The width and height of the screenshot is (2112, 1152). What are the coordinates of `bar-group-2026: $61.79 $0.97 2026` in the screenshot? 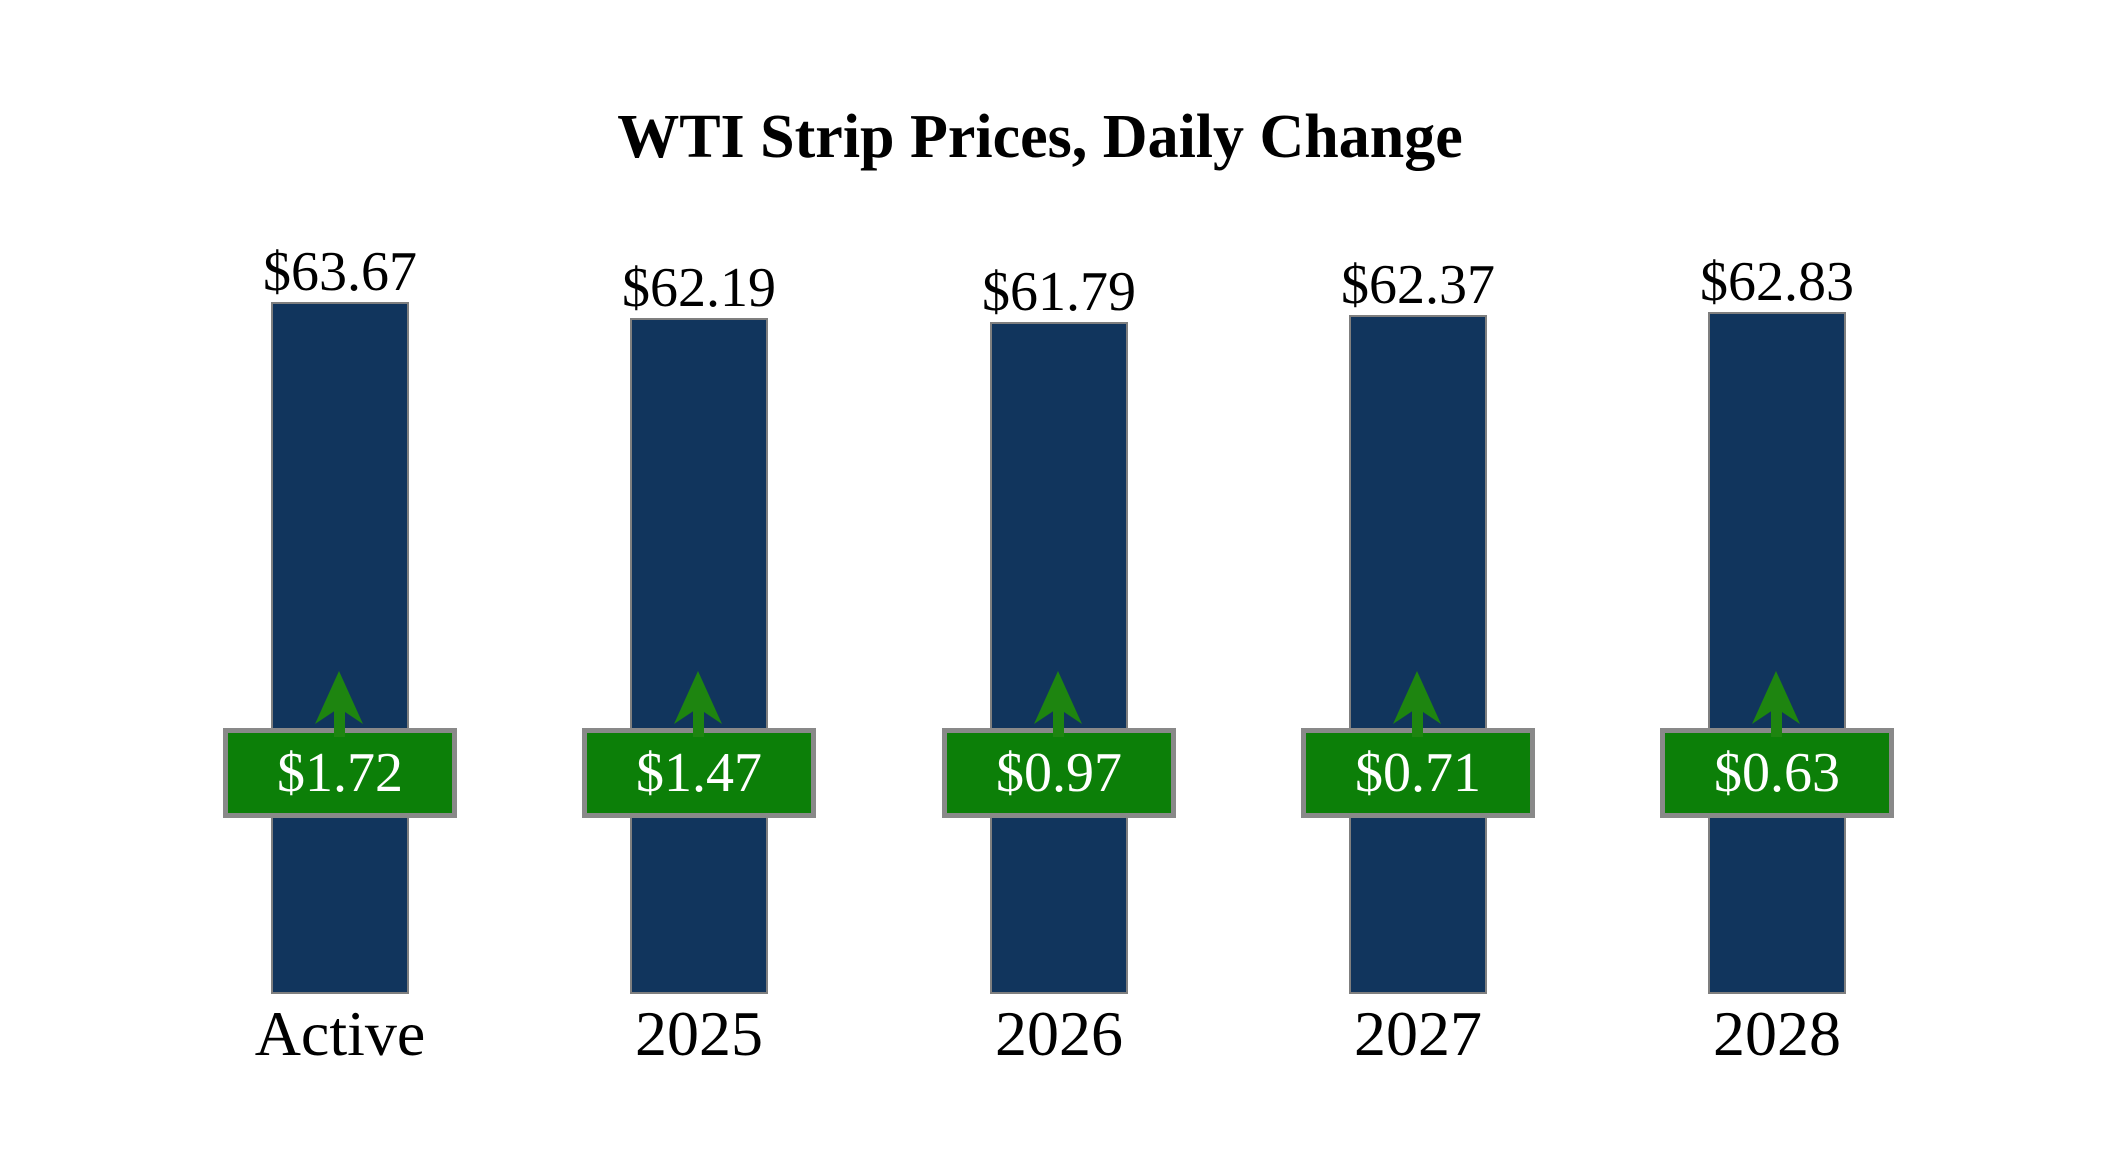 It's located at (1059, 576).